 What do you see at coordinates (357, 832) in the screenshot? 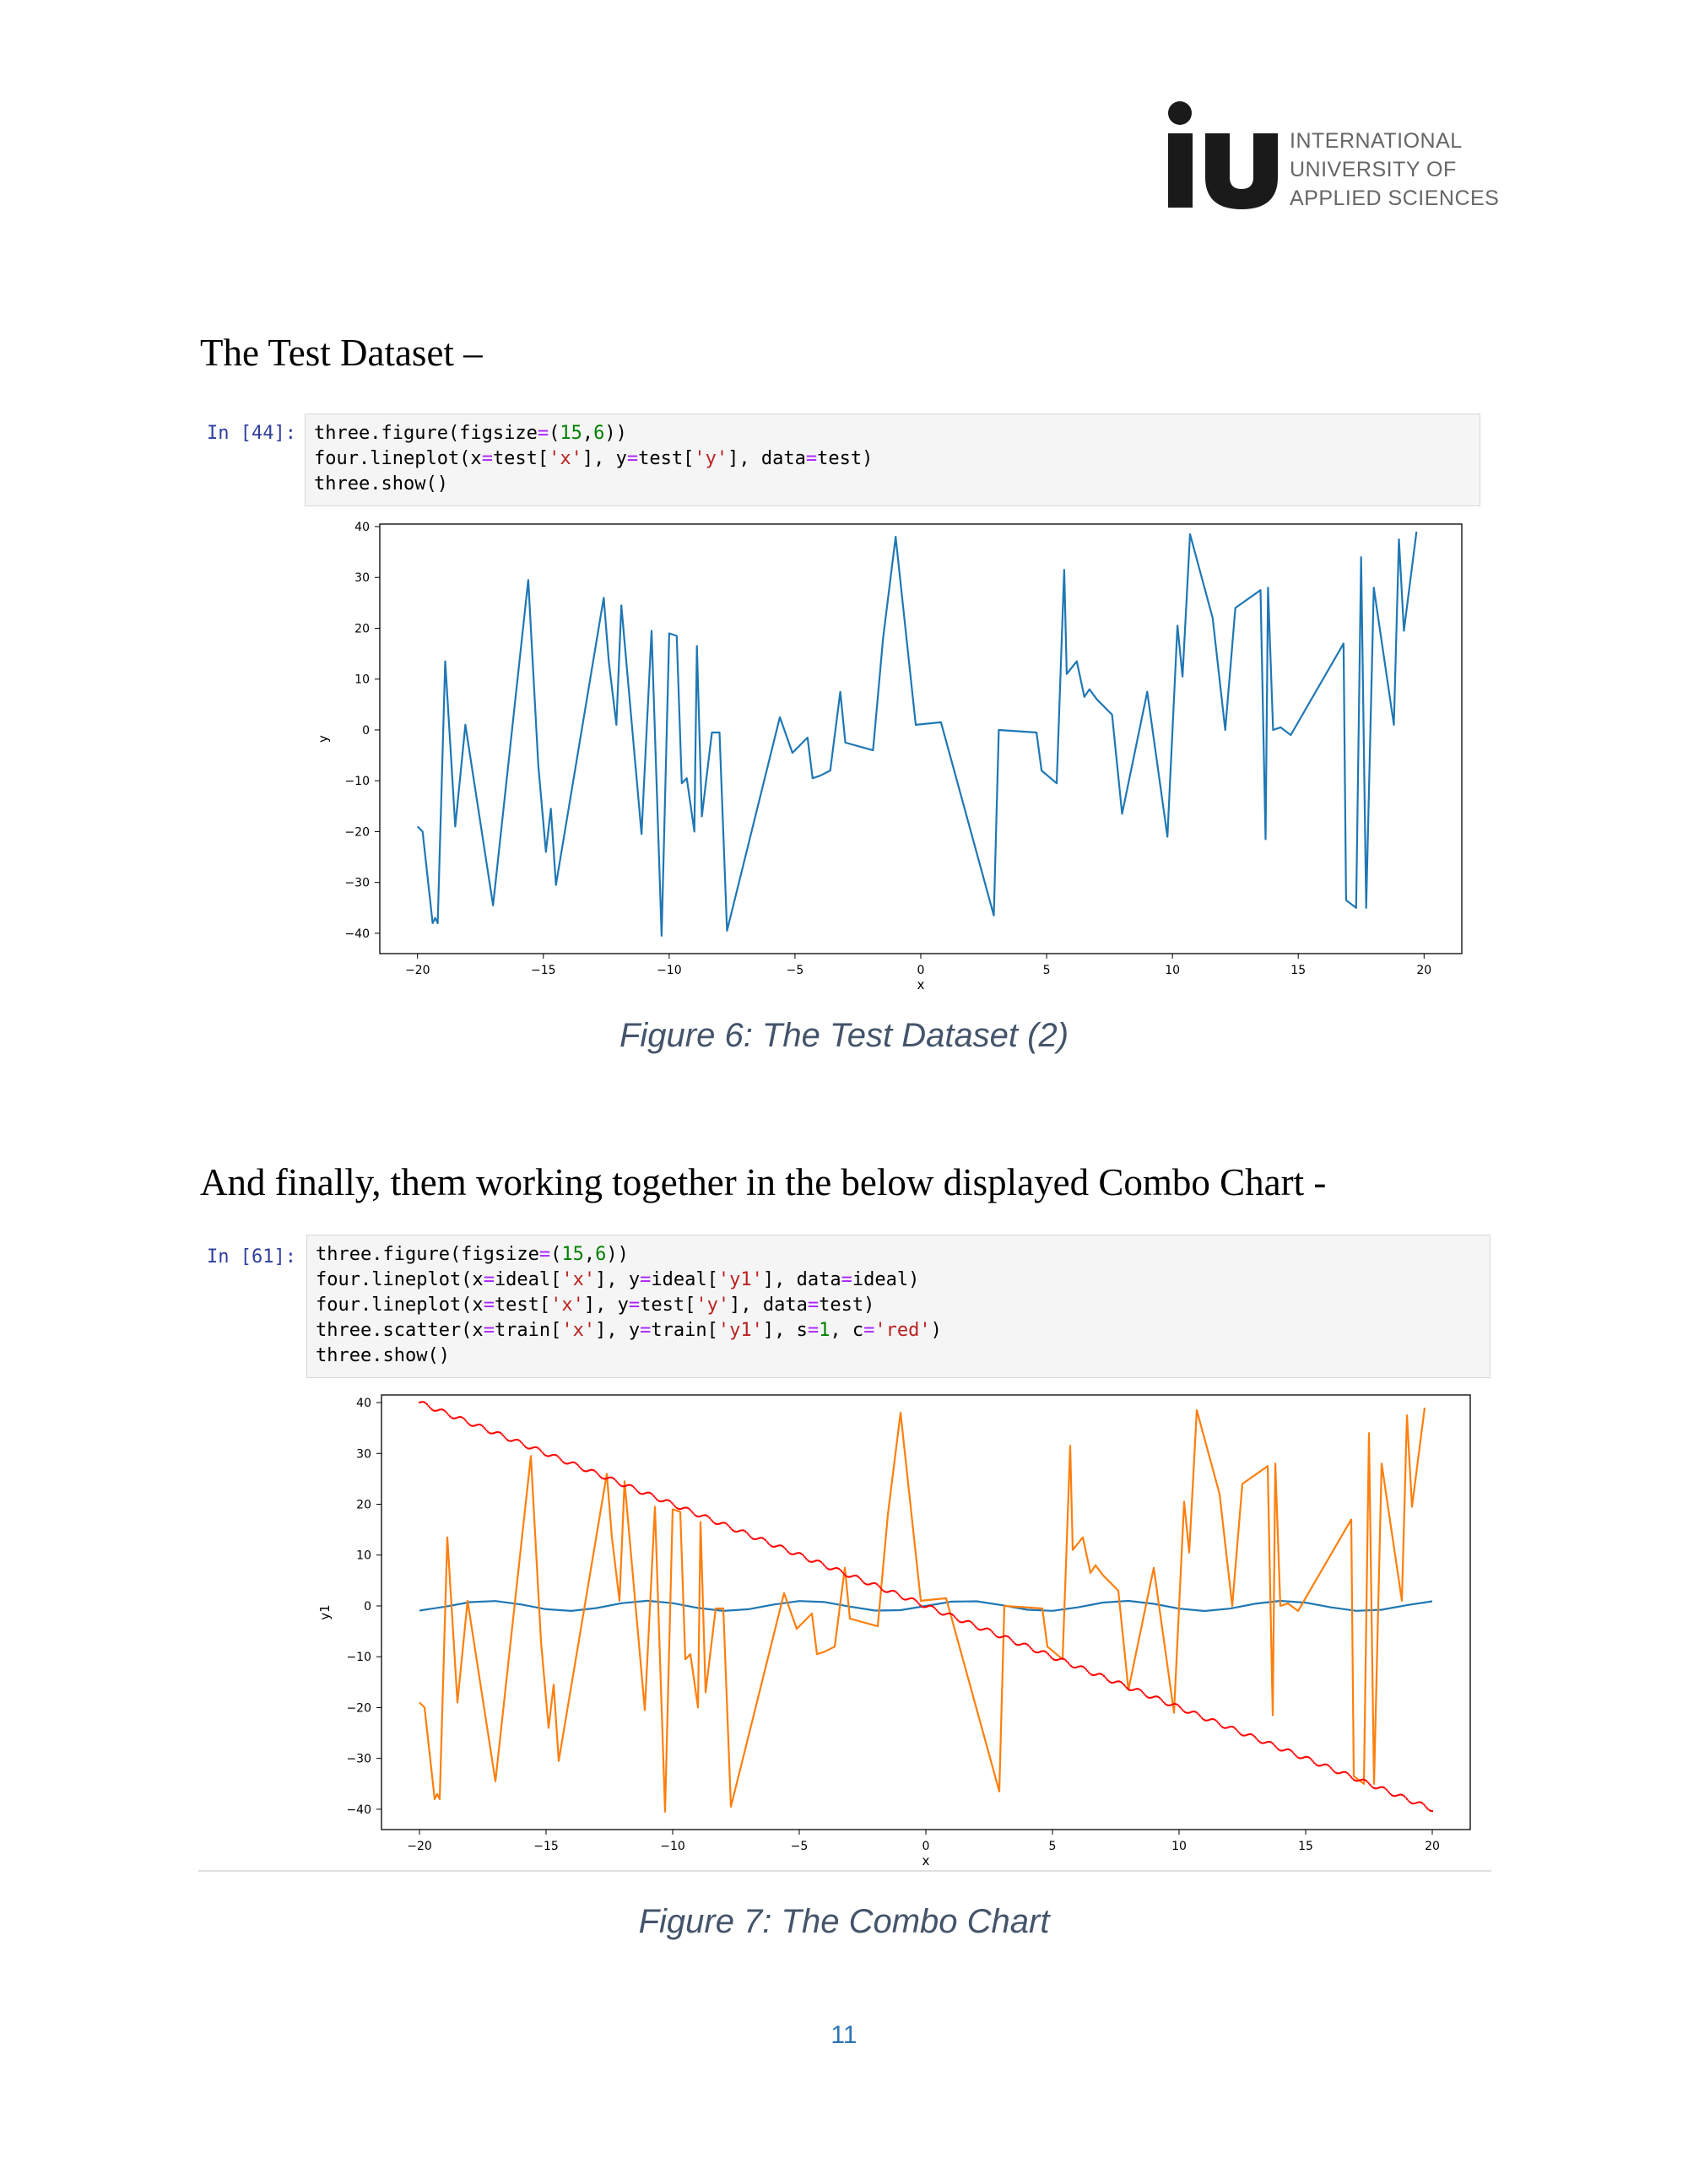
I see `y-tick-label: −20` at bounding box center [357, 832].